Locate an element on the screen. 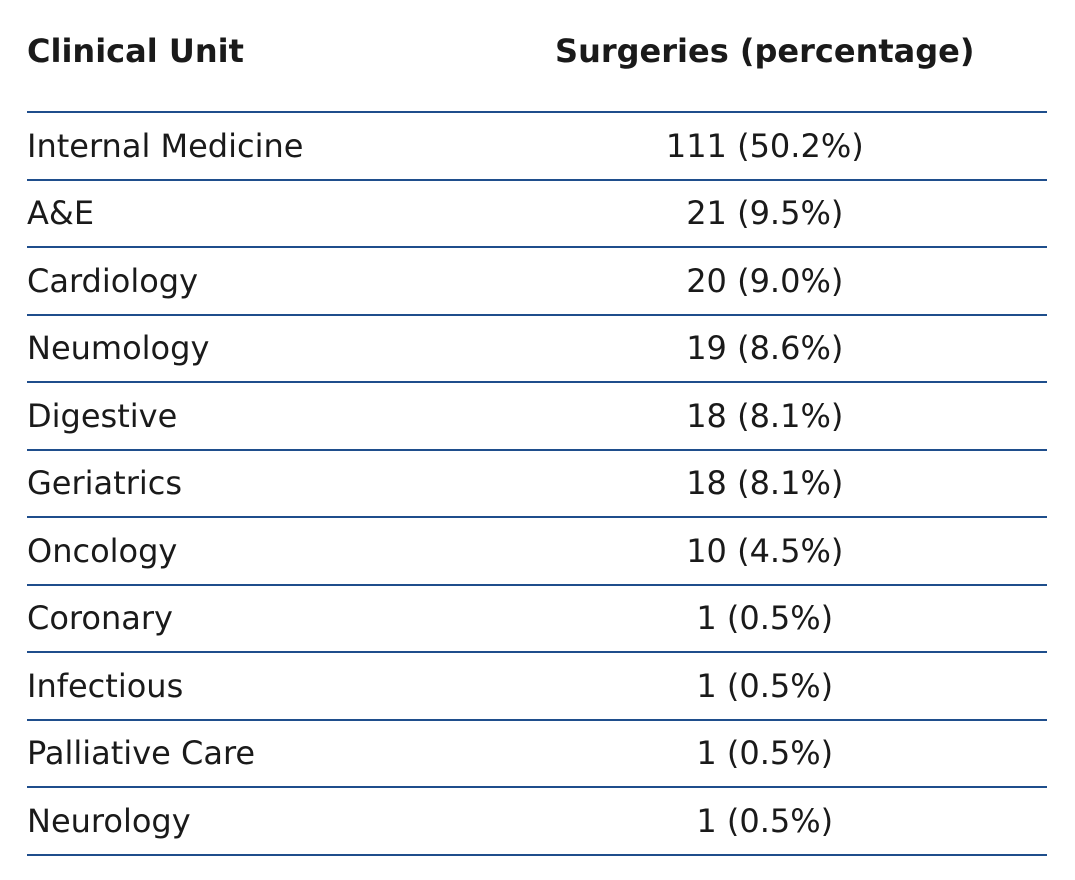  header-cell: Clinical Unit is located at coordinates (135, 51).